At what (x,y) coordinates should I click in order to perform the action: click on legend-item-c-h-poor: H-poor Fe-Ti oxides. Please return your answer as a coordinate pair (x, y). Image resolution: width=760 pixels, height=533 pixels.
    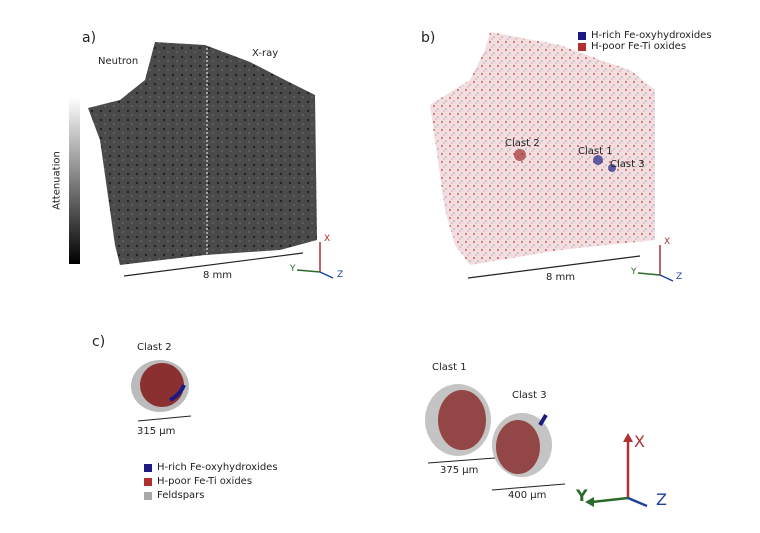
    Looking at the image, I should click on (198, 481).